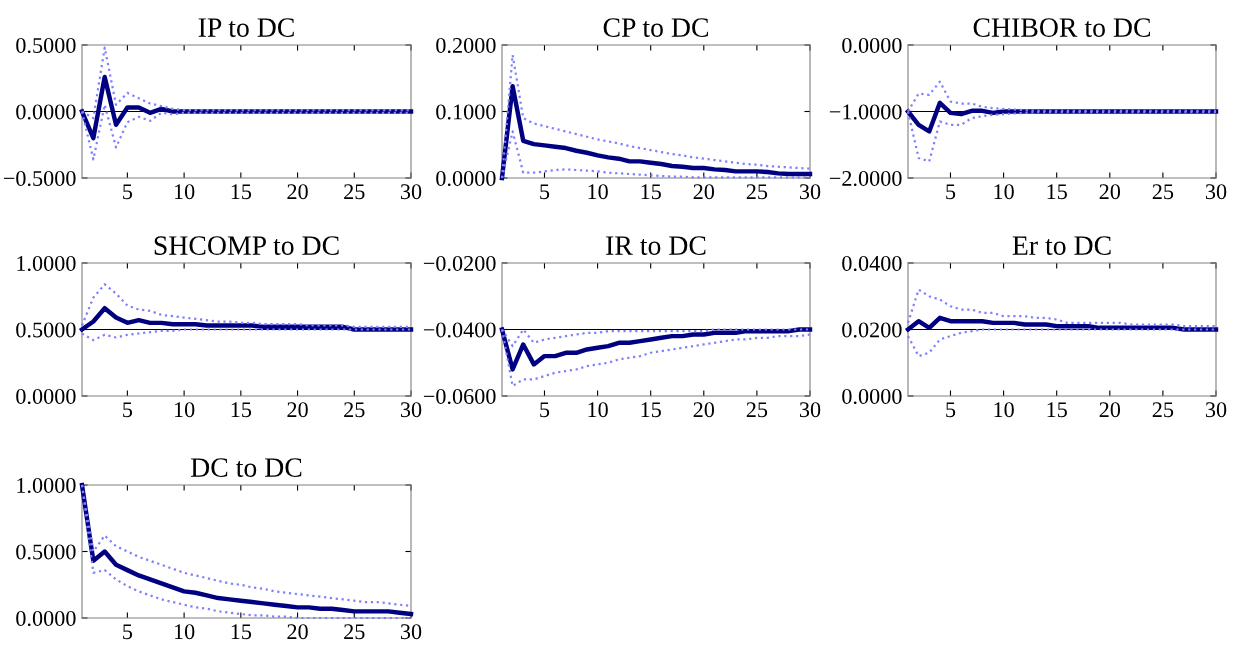 The height and width of the screenshot is (646, 1241). I want to click on chart-title: IP to DC, so click(246, 27).